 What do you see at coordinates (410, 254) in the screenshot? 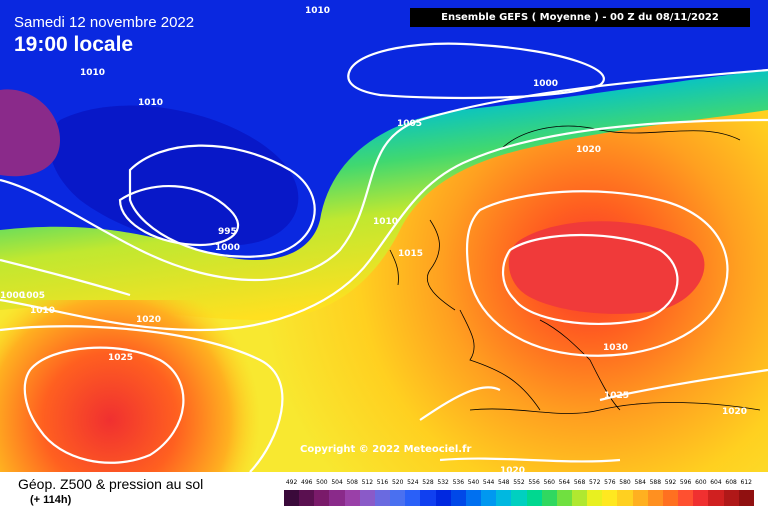
I see `isobar-label: 1015` at bounding box center [410, 254].